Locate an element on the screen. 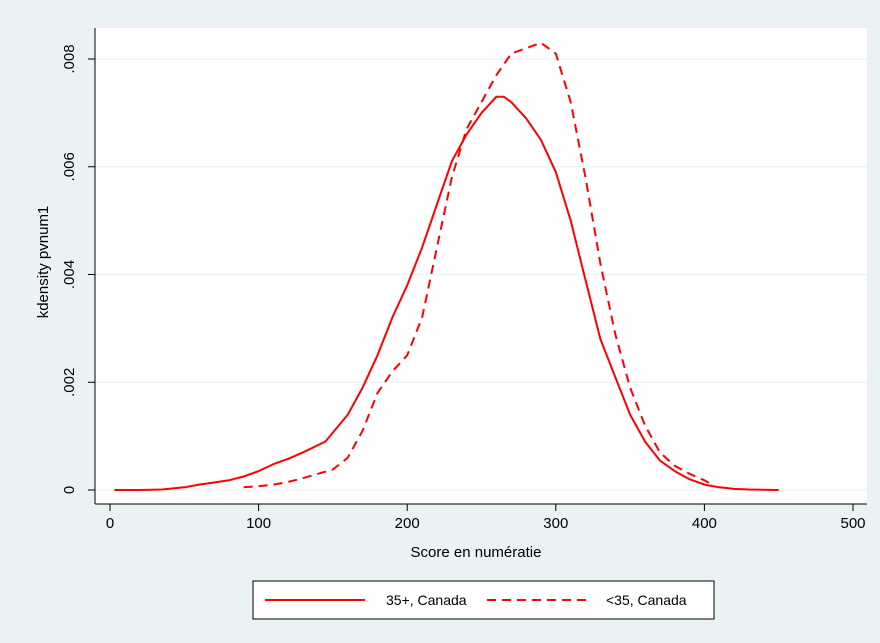 Image resolution: width=880 pixels, height=643 pixels. x-axis-title: Score en numératie is located at coordinates (476, 552).